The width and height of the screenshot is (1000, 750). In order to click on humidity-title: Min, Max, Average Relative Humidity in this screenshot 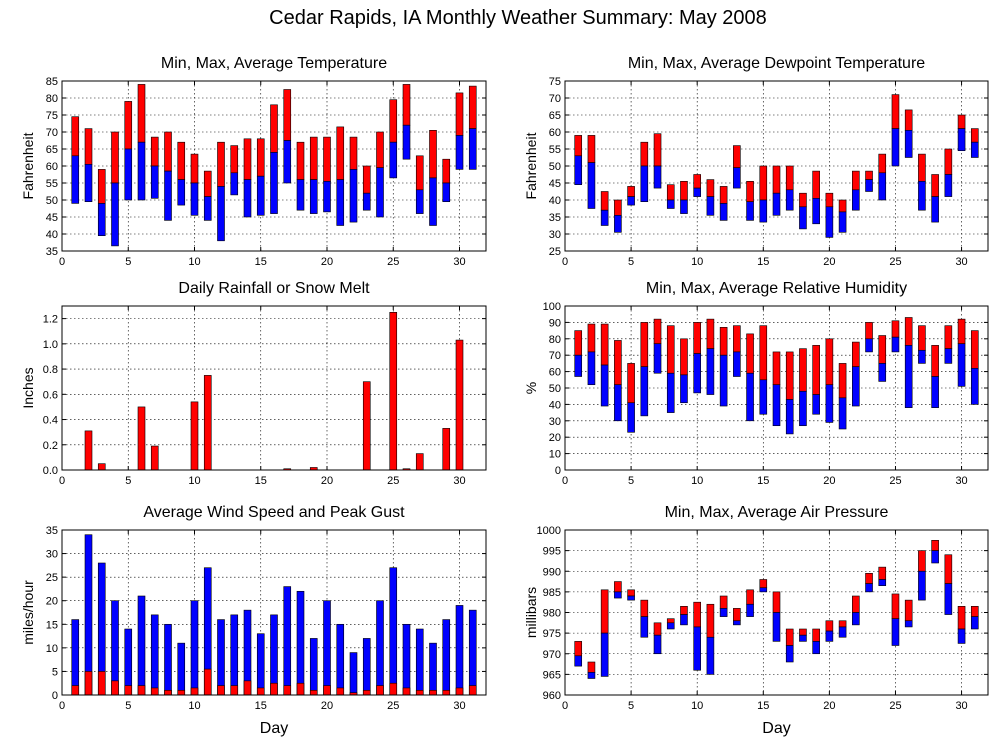, I will do `click(776, 288)`.